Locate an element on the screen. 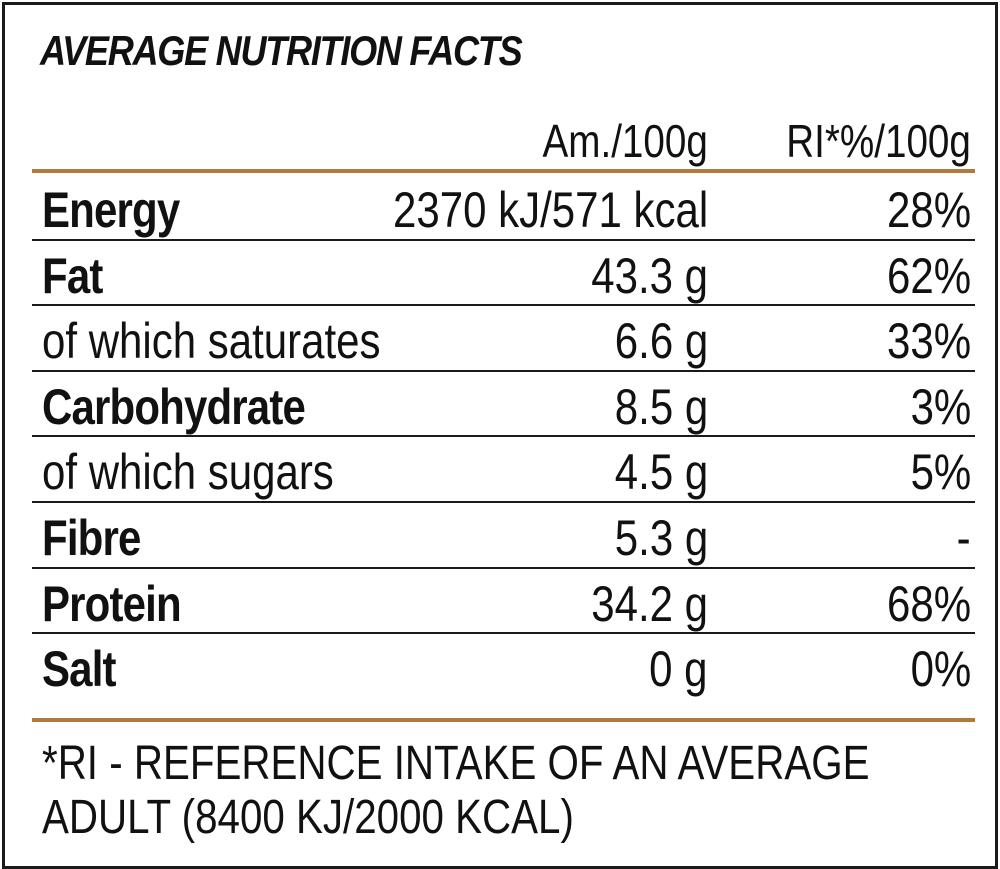  nutrient-ri: 0% is located at coordinates (940, 669).